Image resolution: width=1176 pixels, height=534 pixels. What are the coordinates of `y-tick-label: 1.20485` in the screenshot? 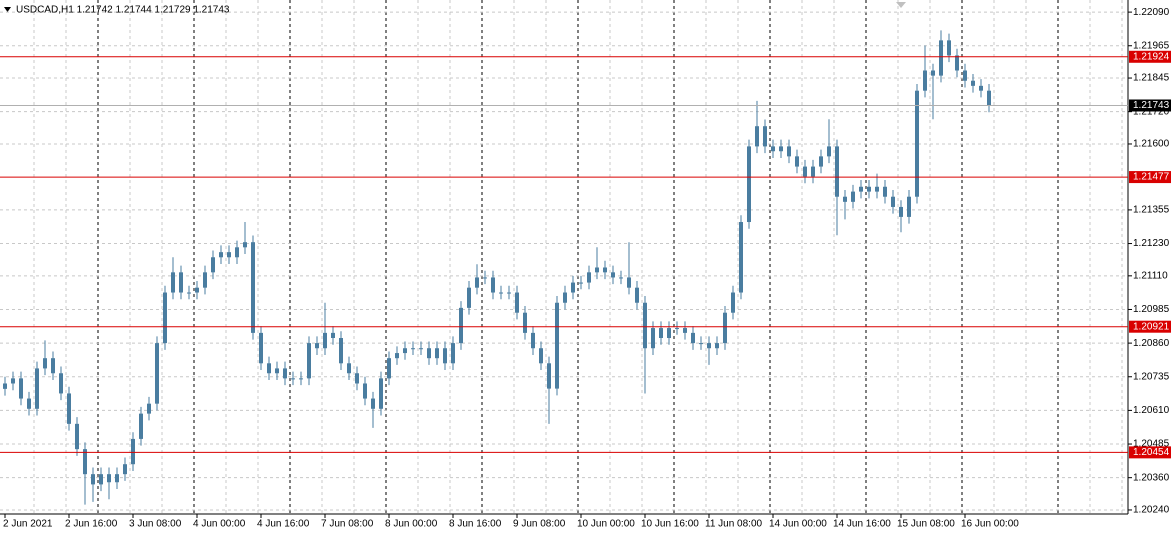 It's located at (1151, 444).